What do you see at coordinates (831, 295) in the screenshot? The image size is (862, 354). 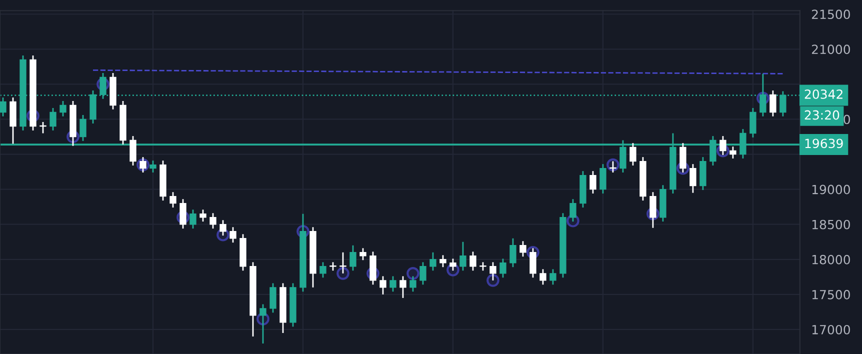 I see `y-tick-label: 17500` at bounding box center [831, 295].